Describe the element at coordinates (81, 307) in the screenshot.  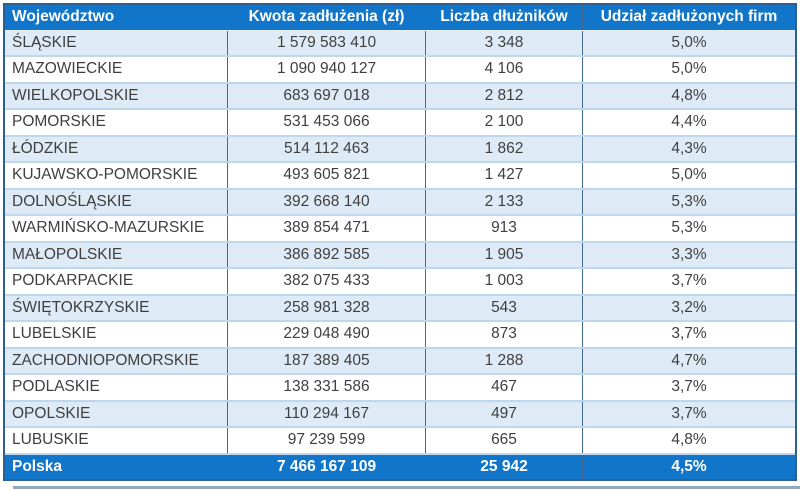
I see `region-cell: ŚWIĘTOKRZYSKIE` at that location.